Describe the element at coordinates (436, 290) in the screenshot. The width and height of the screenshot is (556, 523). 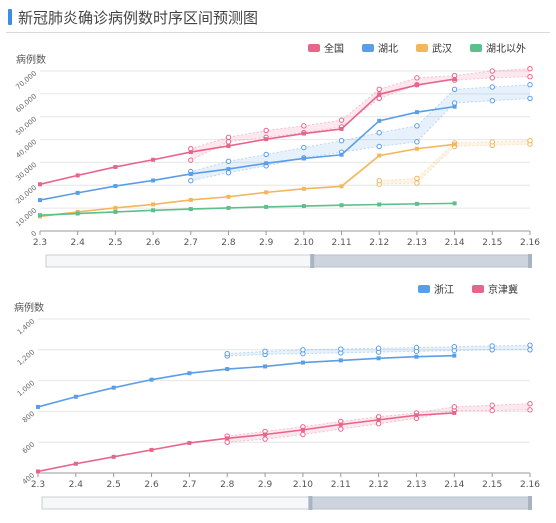
I see `legend-item: 浙江` at that location.